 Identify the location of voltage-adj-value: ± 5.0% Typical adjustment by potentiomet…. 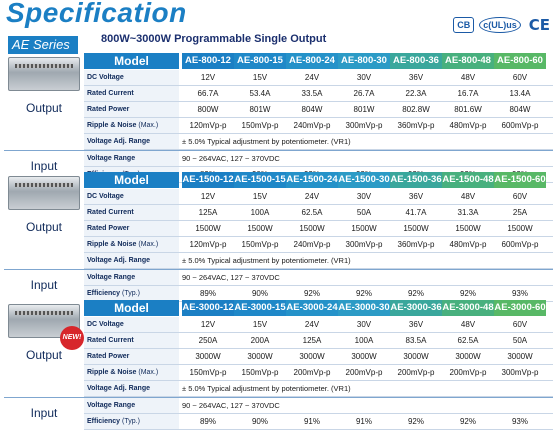
(266, 260).